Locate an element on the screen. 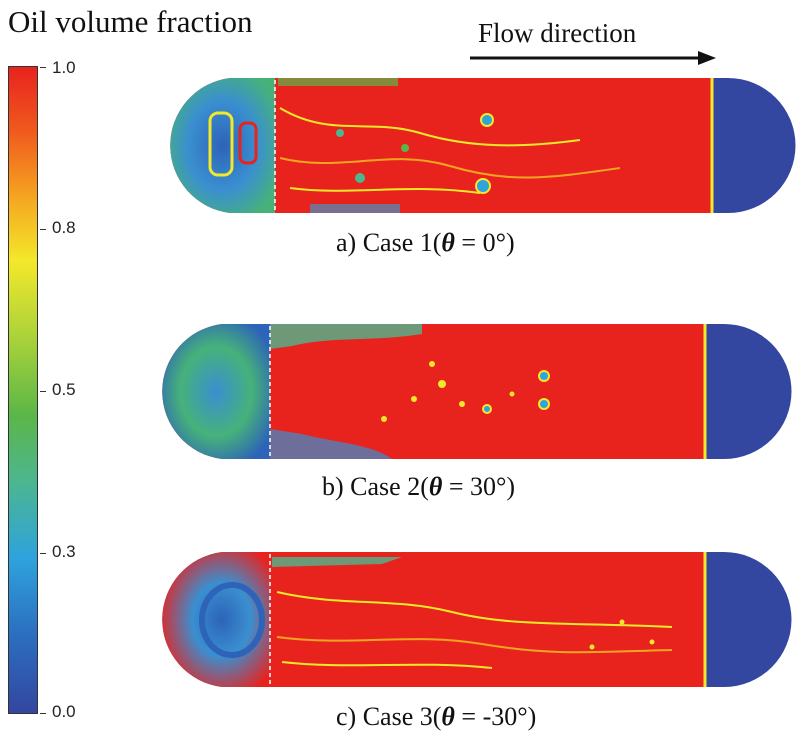 This screenshot has width=800, height=737. legend-title: Oil volume fraction is located at coordinates (130, 21).